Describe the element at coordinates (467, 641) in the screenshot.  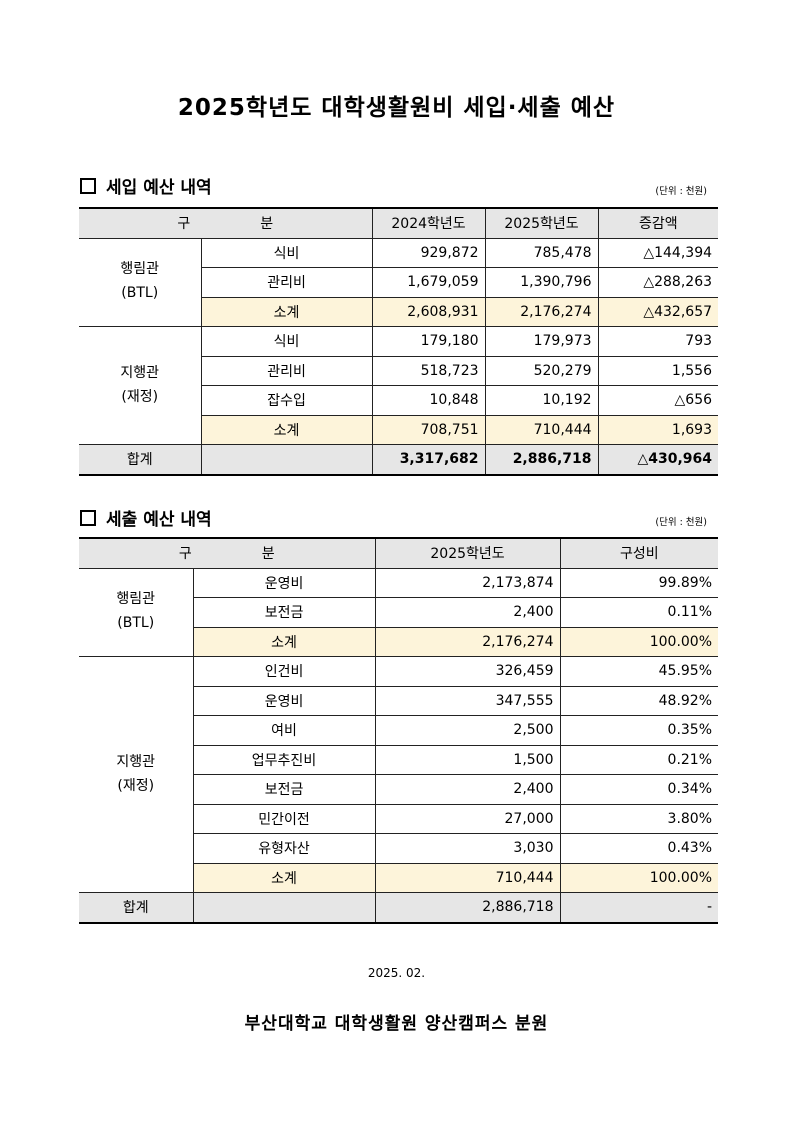
I see `value-cell: 2,176,274` at that location.